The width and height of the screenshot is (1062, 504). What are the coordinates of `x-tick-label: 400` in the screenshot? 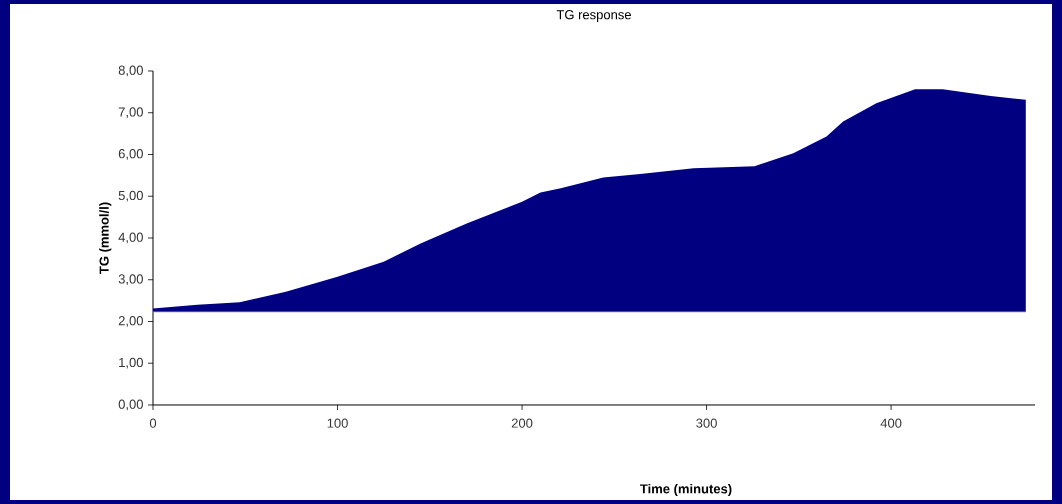 It's located at (891, 423).